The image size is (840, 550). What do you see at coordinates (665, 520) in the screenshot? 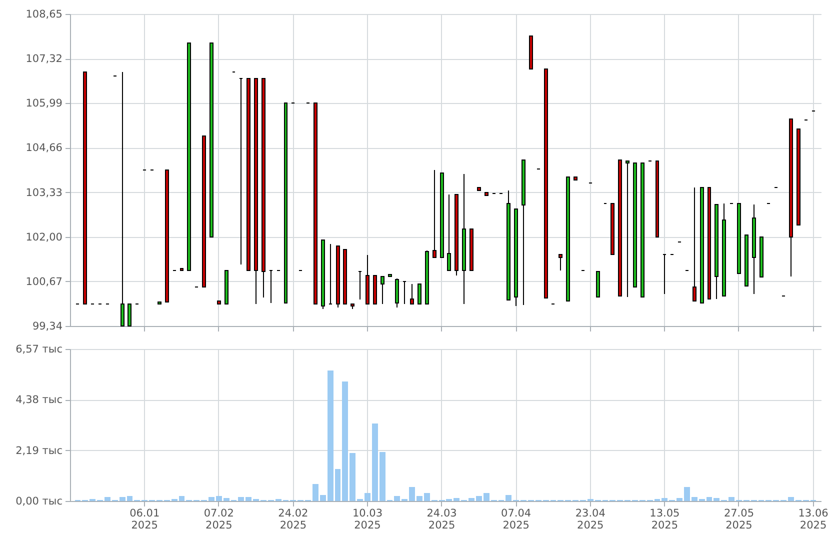
I see `x-tick-label: 13.05 2025` at bounding box center [665, 520].